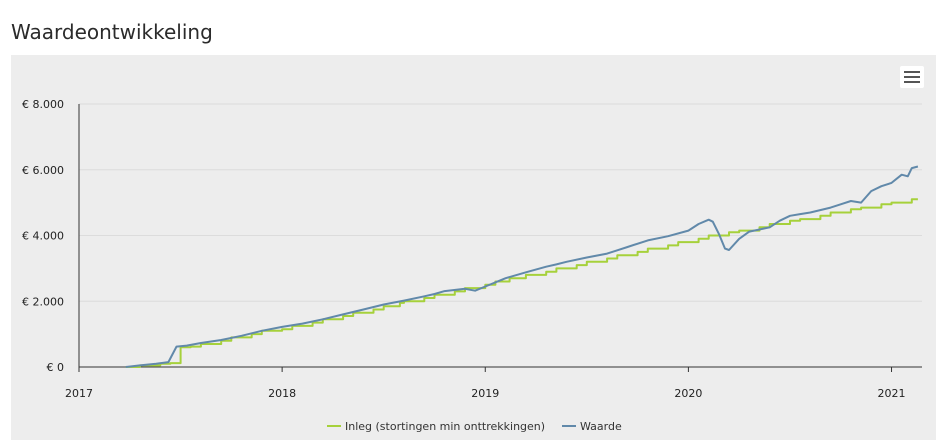  Describe the element at coordinates (912, 77) in the screenshot. I see `hamburger-menu-icon` at that location.